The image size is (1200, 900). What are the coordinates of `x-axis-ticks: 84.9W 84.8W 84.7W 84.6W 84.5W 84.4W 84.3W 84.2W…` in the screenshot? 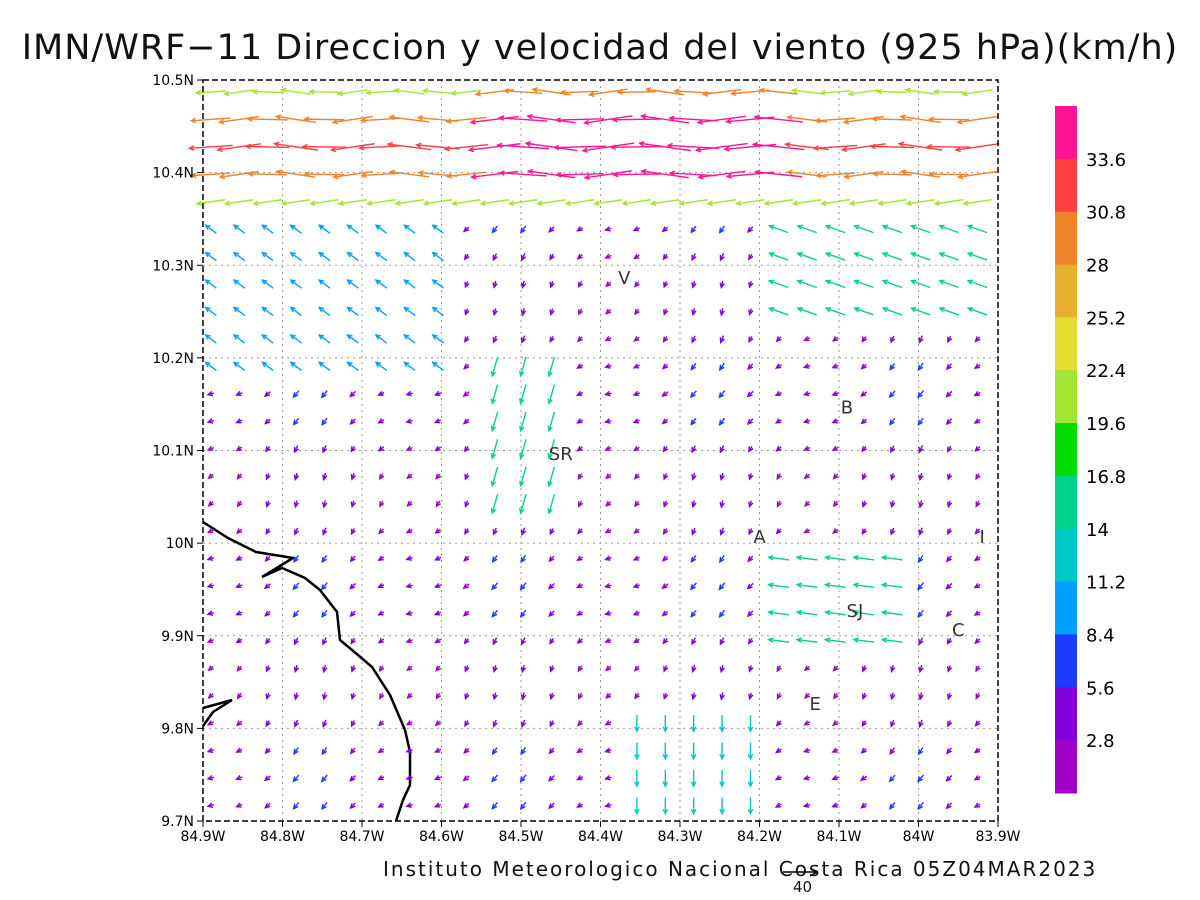 It's located at (600, 833).